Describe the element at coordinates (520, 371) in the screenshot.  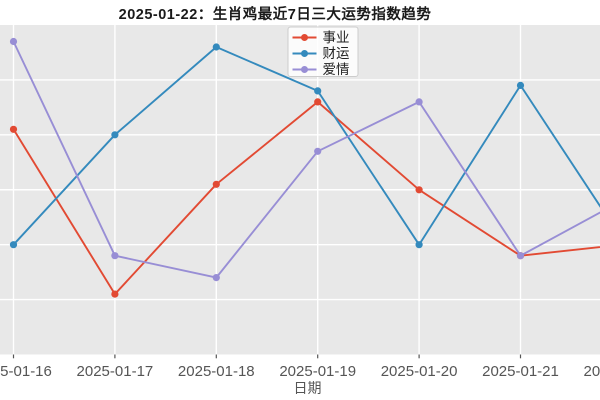
I see `x-tick-label: 2025-01-21` at that location.